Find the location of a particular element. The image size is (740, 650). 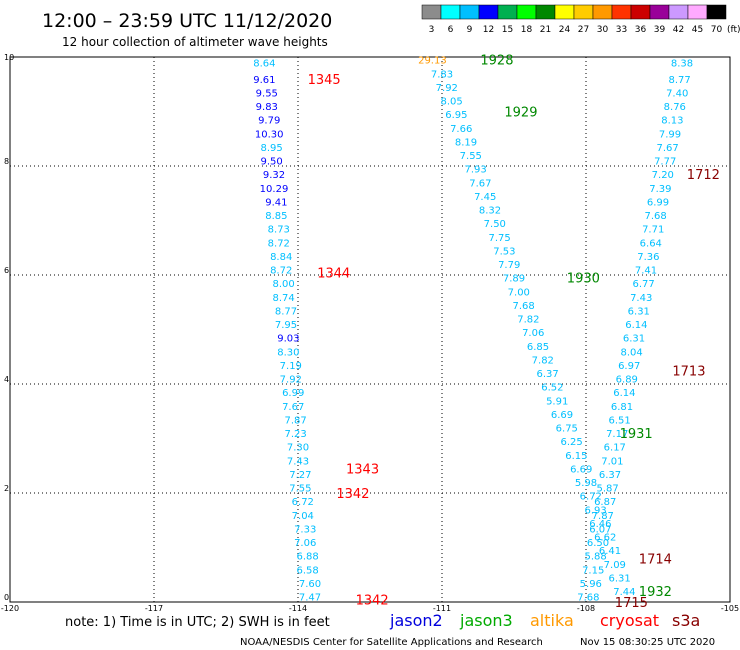

wave-height-value: 7.33 is located at coordinates (305, 529).